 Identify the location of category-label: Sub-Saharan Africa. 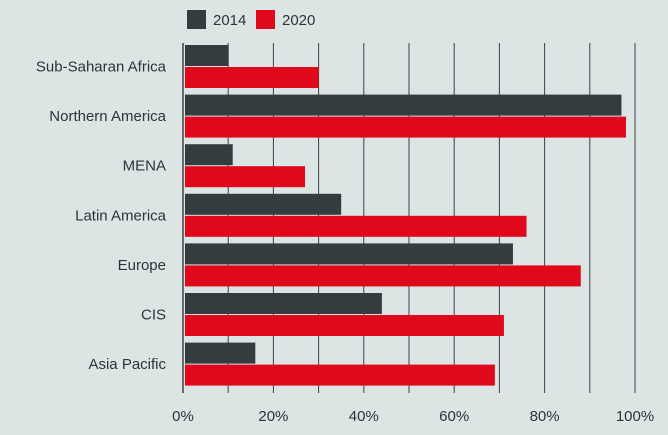
(101, 67).